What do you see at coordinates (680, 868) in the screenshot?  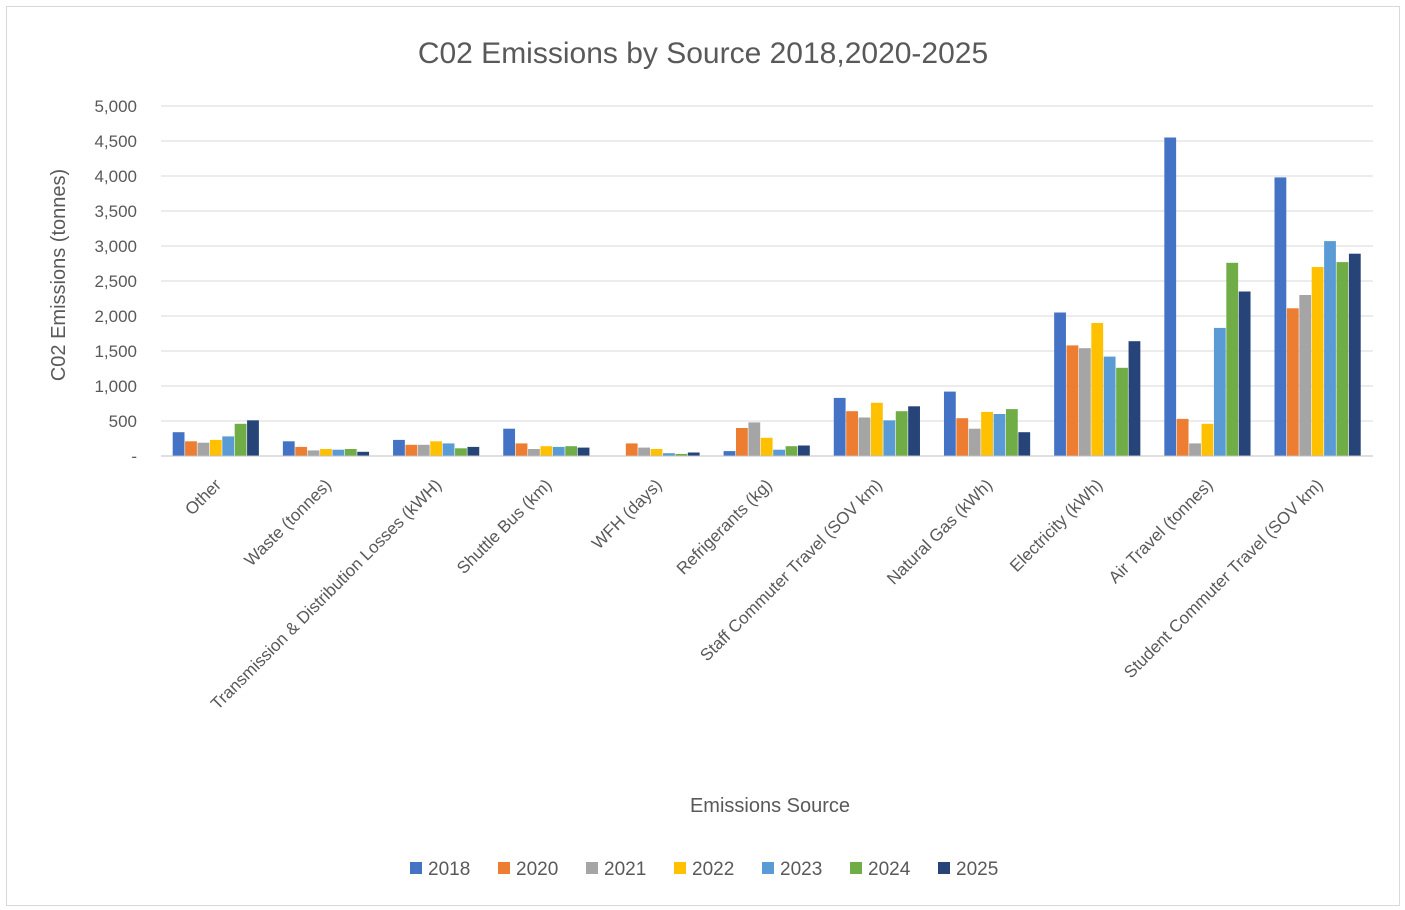 I see `legend-swatch-2022` at bounding box center [680, 868].